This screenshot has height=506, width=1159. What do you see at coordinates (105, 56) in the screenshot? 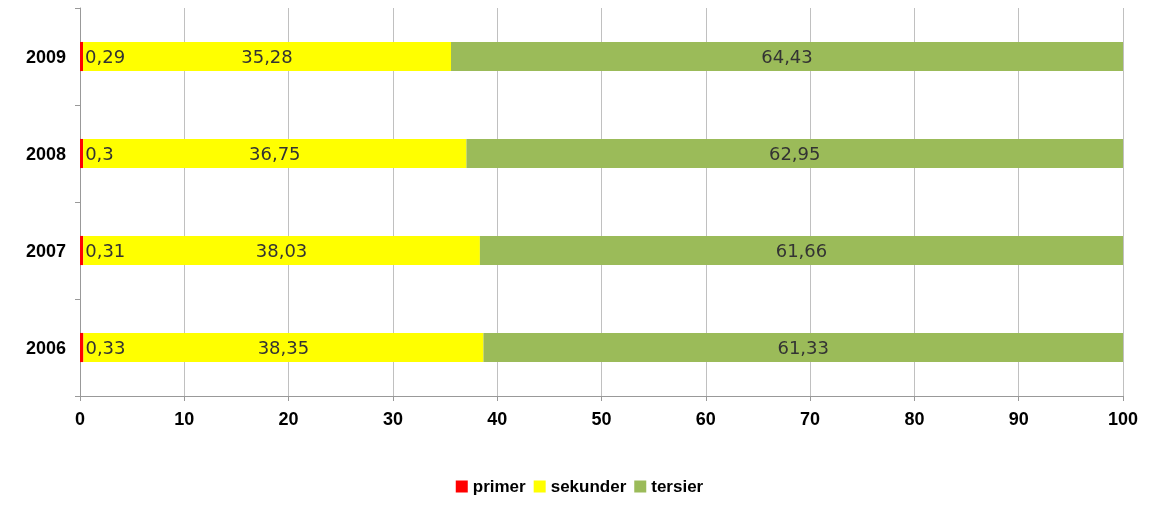
I see `data-label: 0,29` at bounding box center [105, 56].